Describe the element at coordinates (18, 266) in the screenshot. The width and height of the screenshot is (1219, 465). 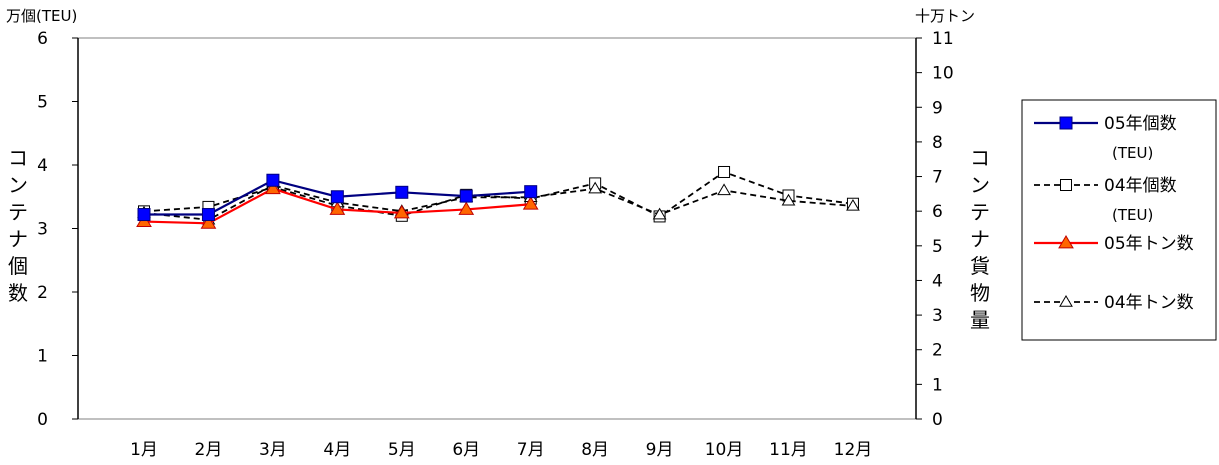
I see `left-axis-title-char: 個` at that location.